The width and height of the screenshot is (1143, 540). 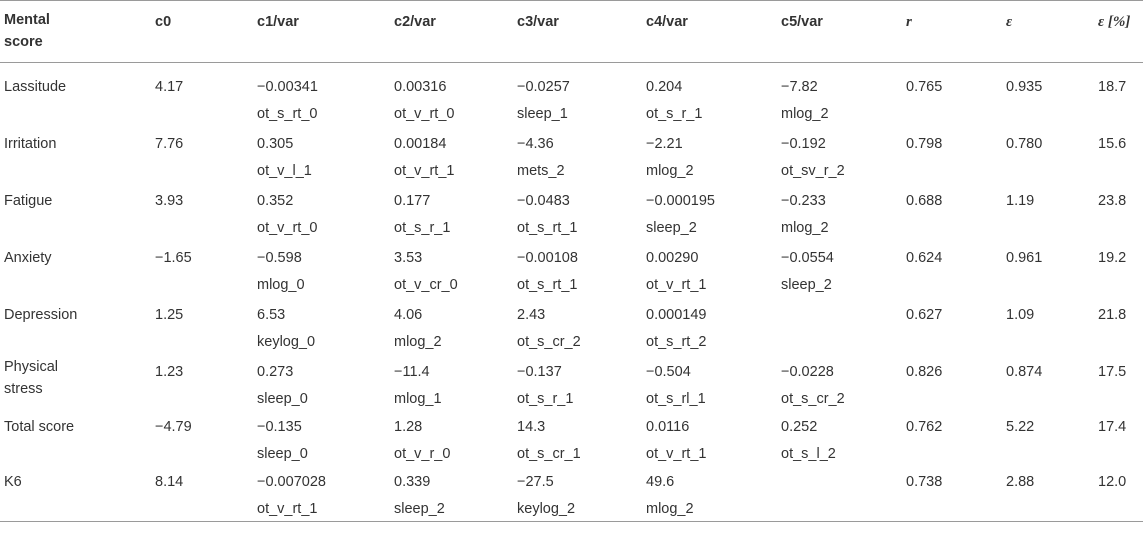 What do you see at coordinates (1024, 372) in the screenshot?
I see `cell-epsilon: 0.874` at bounding box center [1024, 372].